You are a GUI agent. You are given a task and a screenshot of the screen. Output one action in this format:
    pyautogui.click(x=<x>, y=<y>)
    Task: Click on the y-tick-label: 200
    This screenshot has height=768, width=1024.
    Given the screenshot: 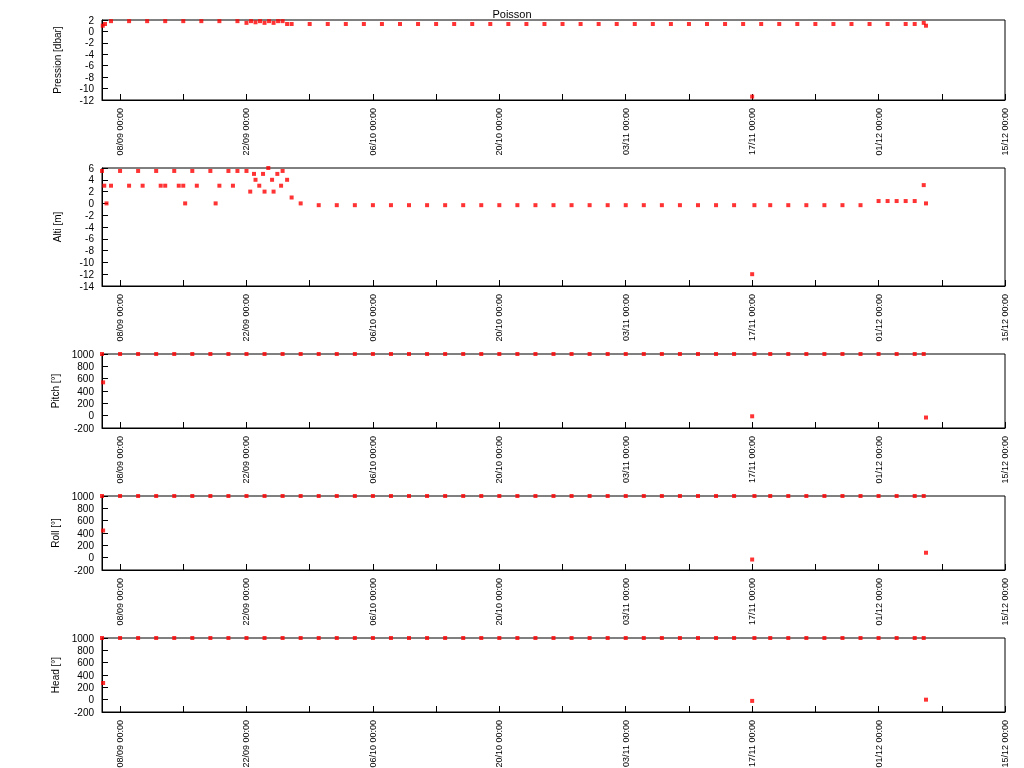 What is the action you would take?
    pyautogui.click(x=86, y=403)
    